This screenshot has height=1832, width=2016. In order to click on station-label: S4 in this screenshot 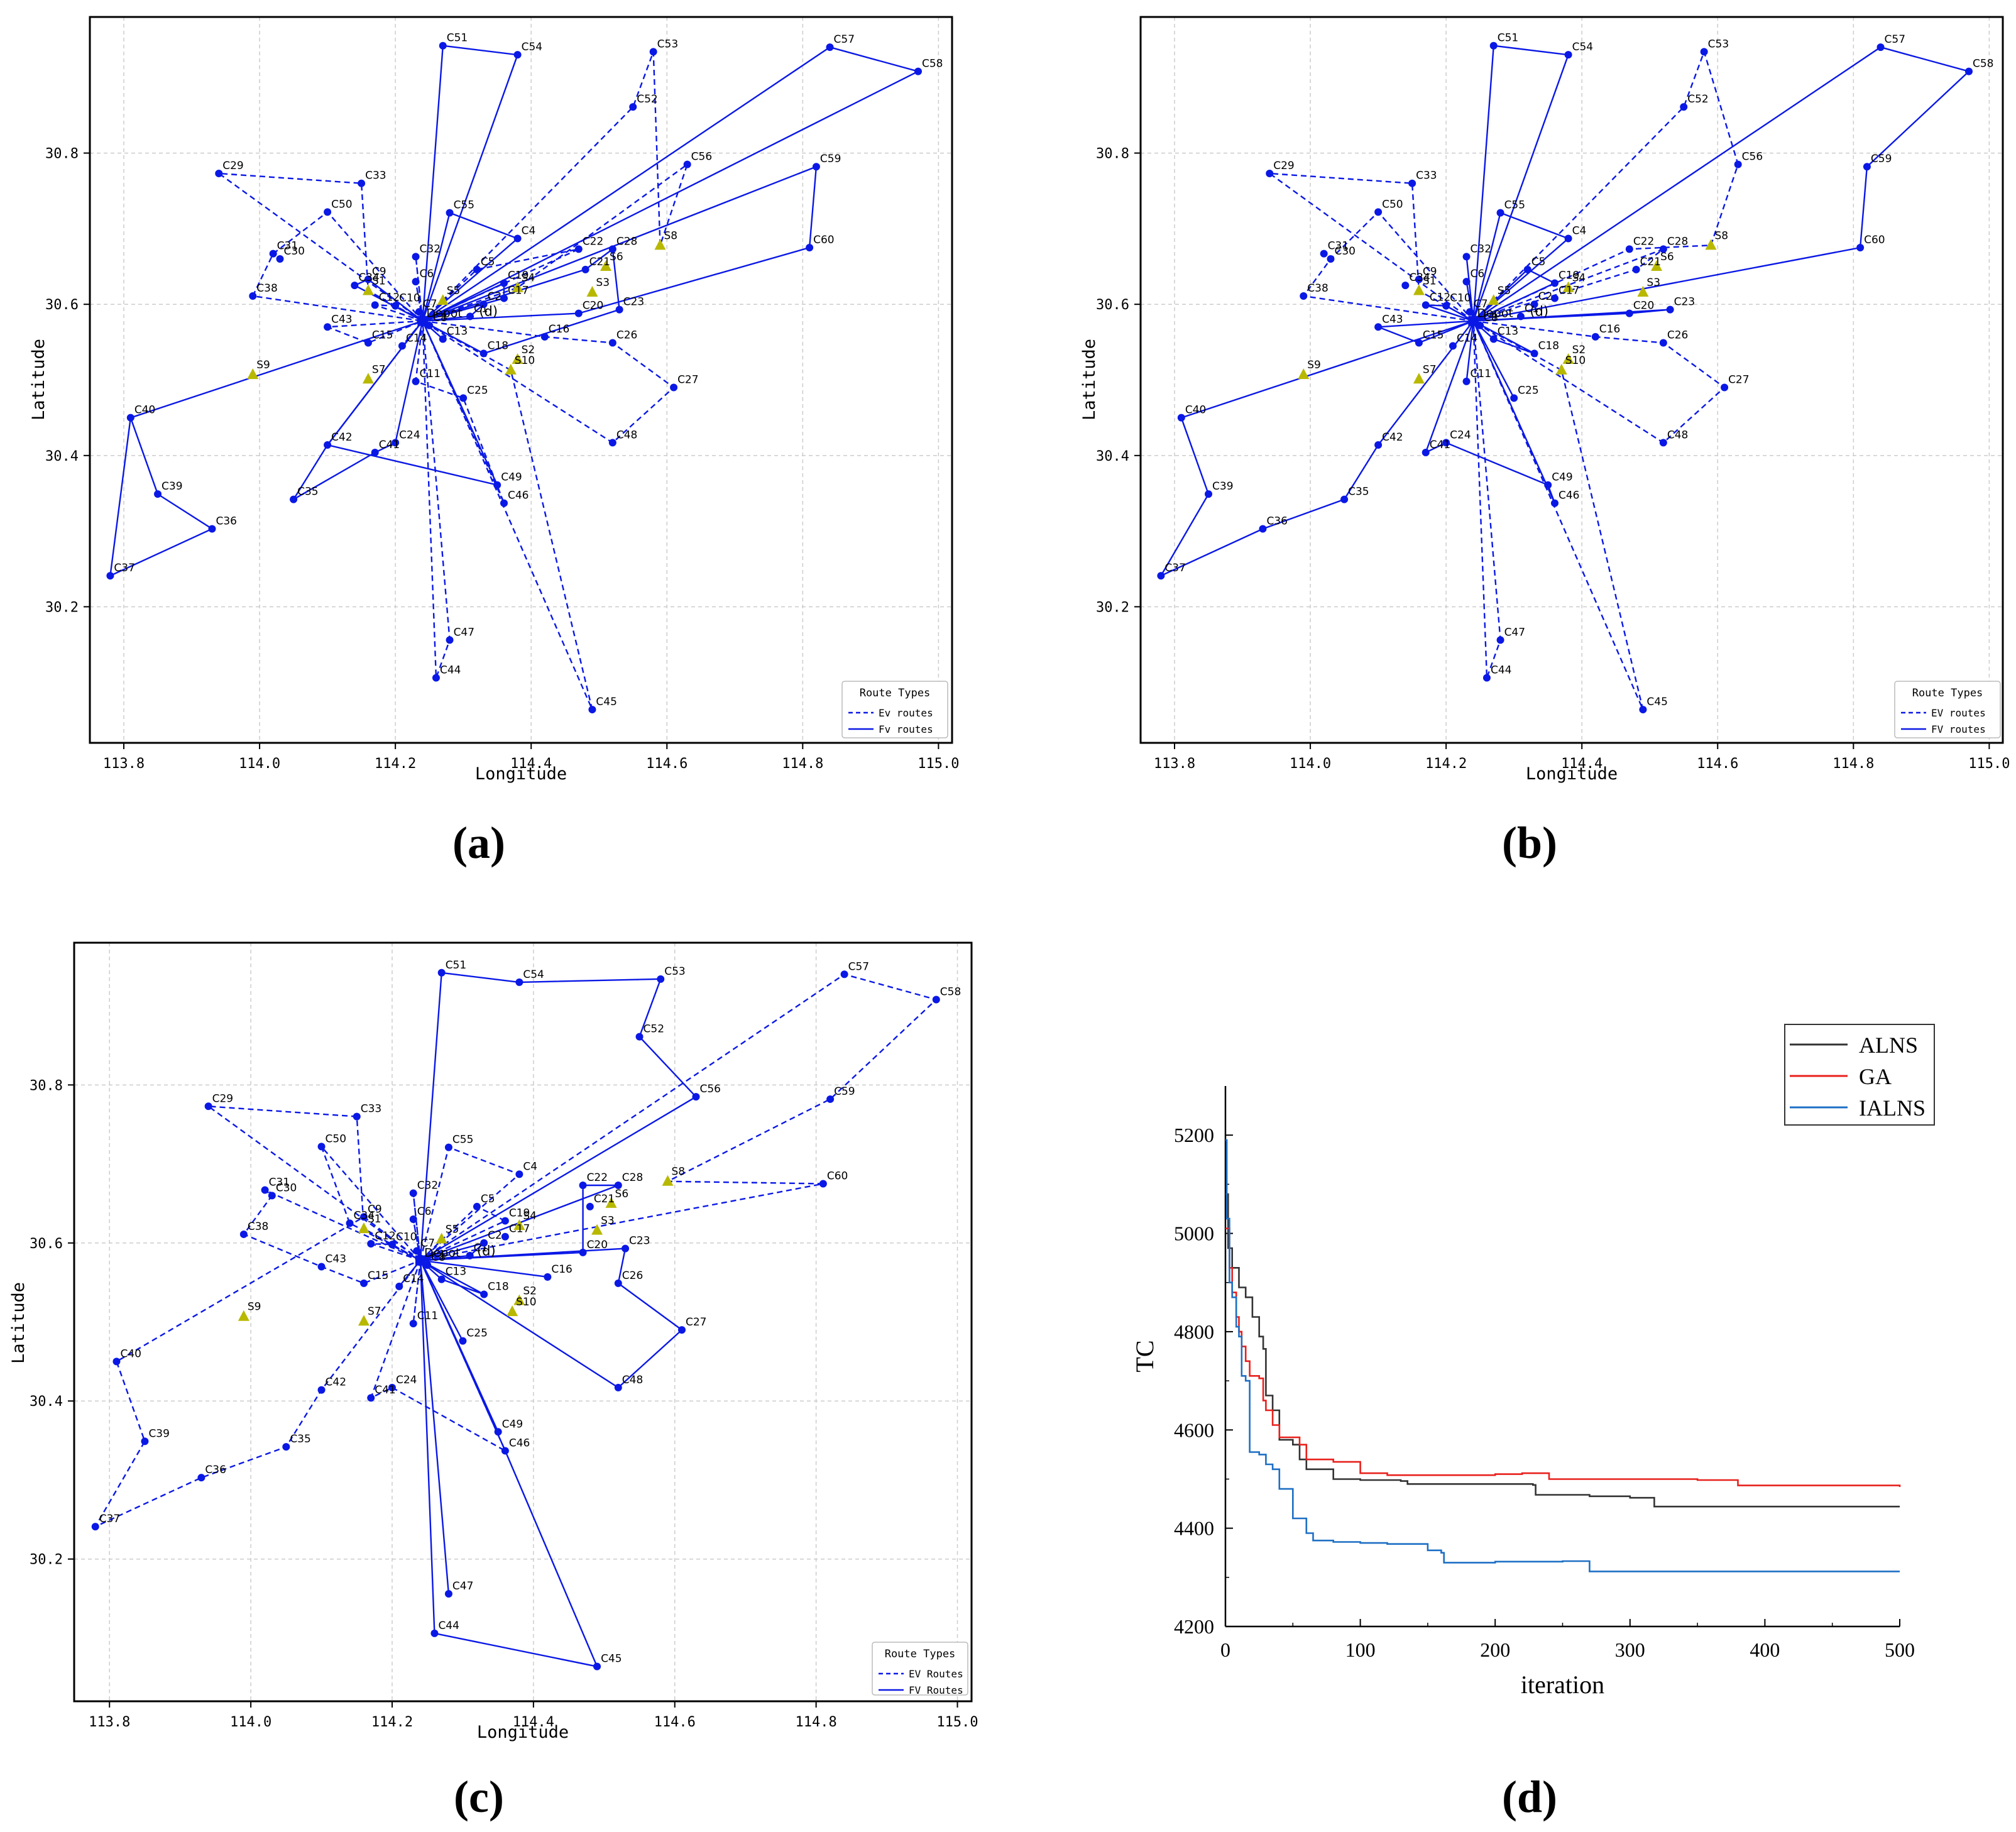, I will do `click(1579, 278)`.